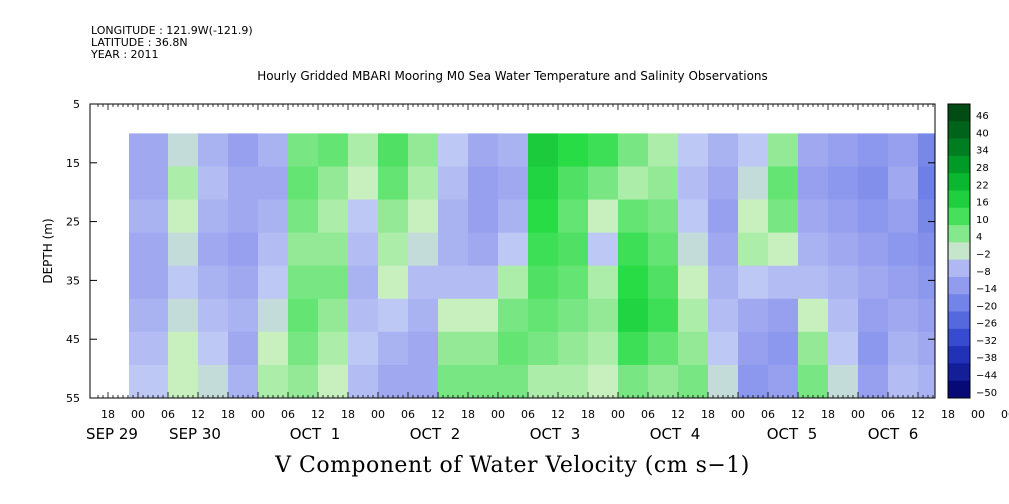  I want to click on colorbar-label: −20, so click(986, 306).